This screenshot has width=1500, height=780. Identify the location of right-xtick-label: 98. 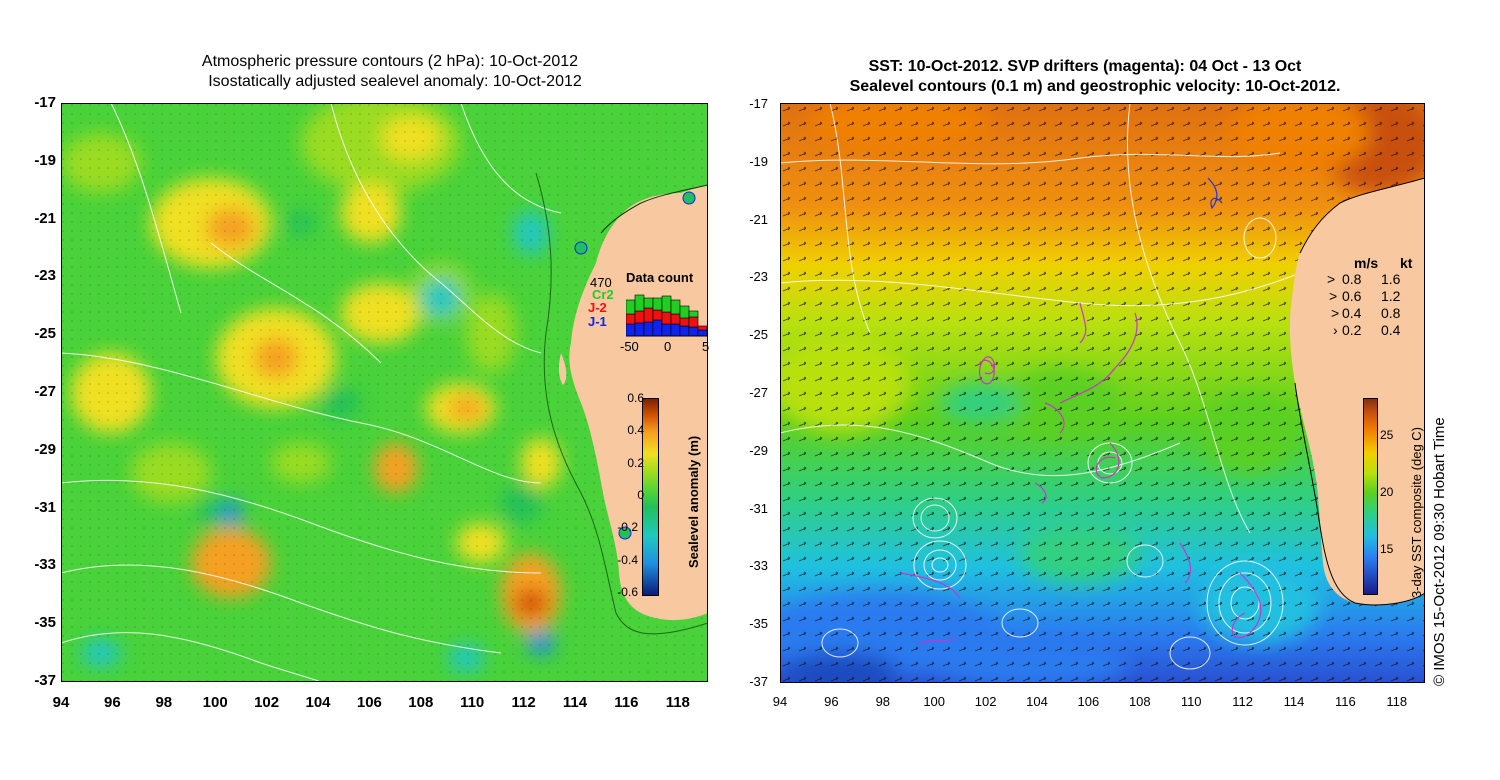
(883, 701).